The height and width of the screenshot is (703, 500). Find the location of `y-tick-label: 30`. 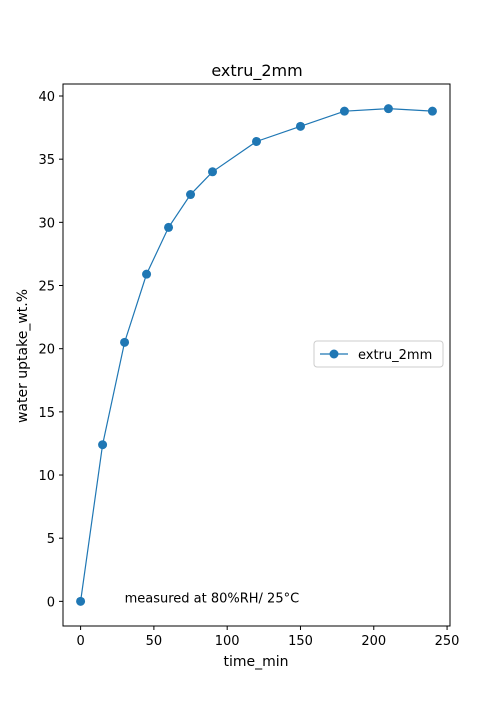

y-tick-label: 30 is located at coordinates (46, 223).